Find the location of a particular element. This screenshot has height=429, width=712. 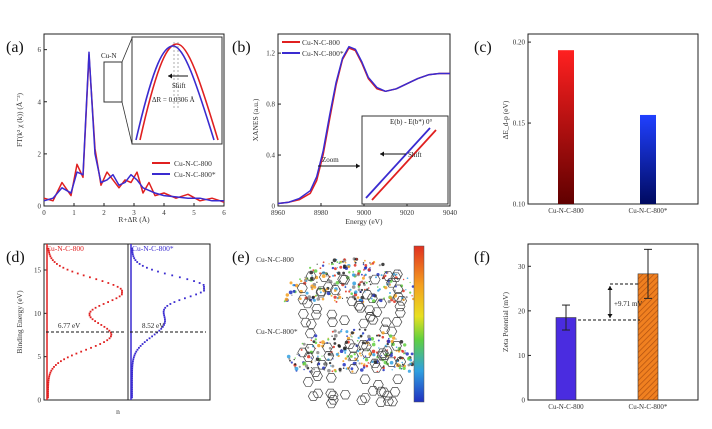

panel-a-xtick-label-5: 5 is located at coordinates (194, 213).